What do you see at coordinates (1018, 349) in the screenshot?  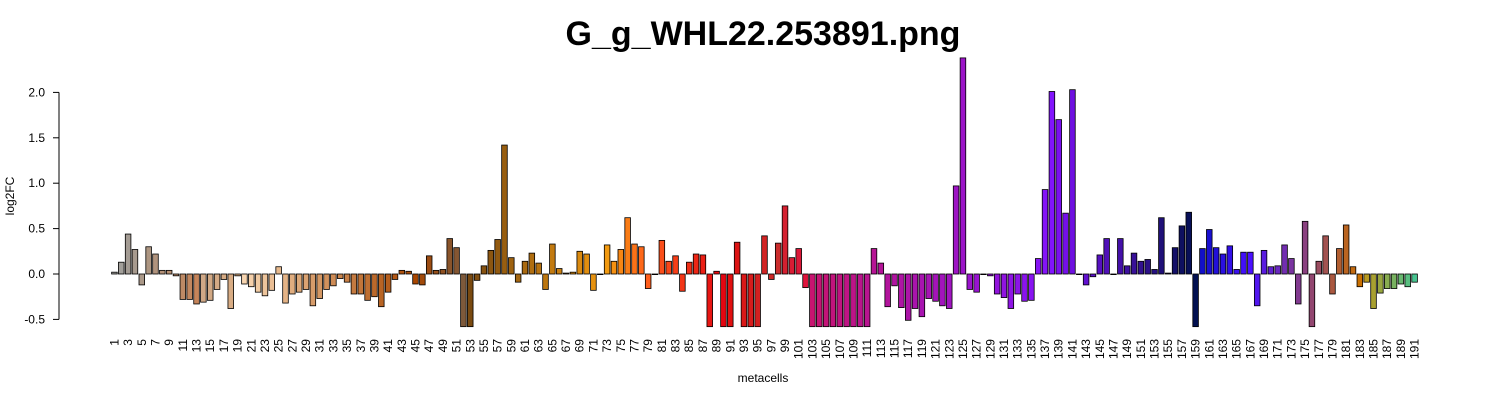 I see `x-tick-label: 133` at bounding box center [1018, 349].